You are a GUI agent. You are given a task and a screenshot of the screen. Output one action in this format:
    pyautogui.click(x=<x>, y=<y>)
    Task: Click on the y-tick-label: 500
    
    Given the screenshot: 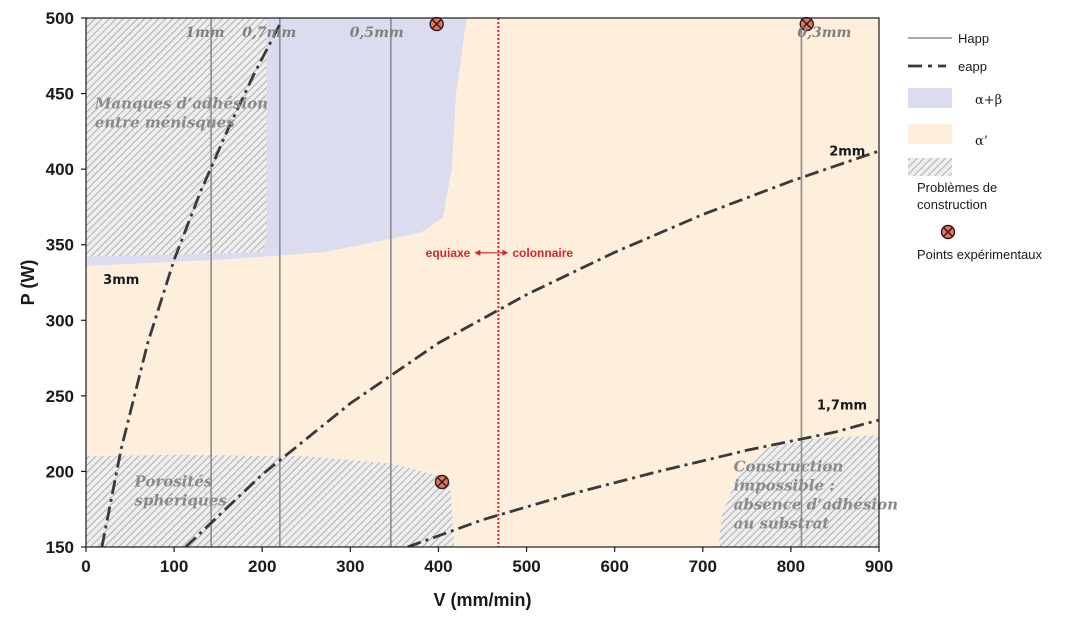 What is the action you would take?
    pyautogui.click(x=60, y=18)
    